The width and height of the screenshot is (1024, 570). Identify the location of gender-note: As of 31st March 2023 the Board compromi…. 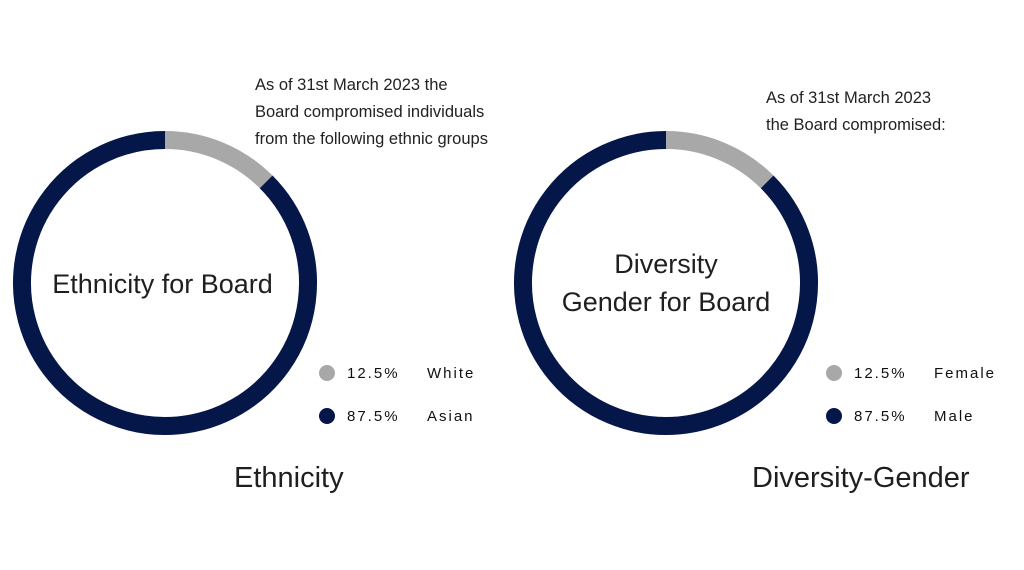
(856, 112).